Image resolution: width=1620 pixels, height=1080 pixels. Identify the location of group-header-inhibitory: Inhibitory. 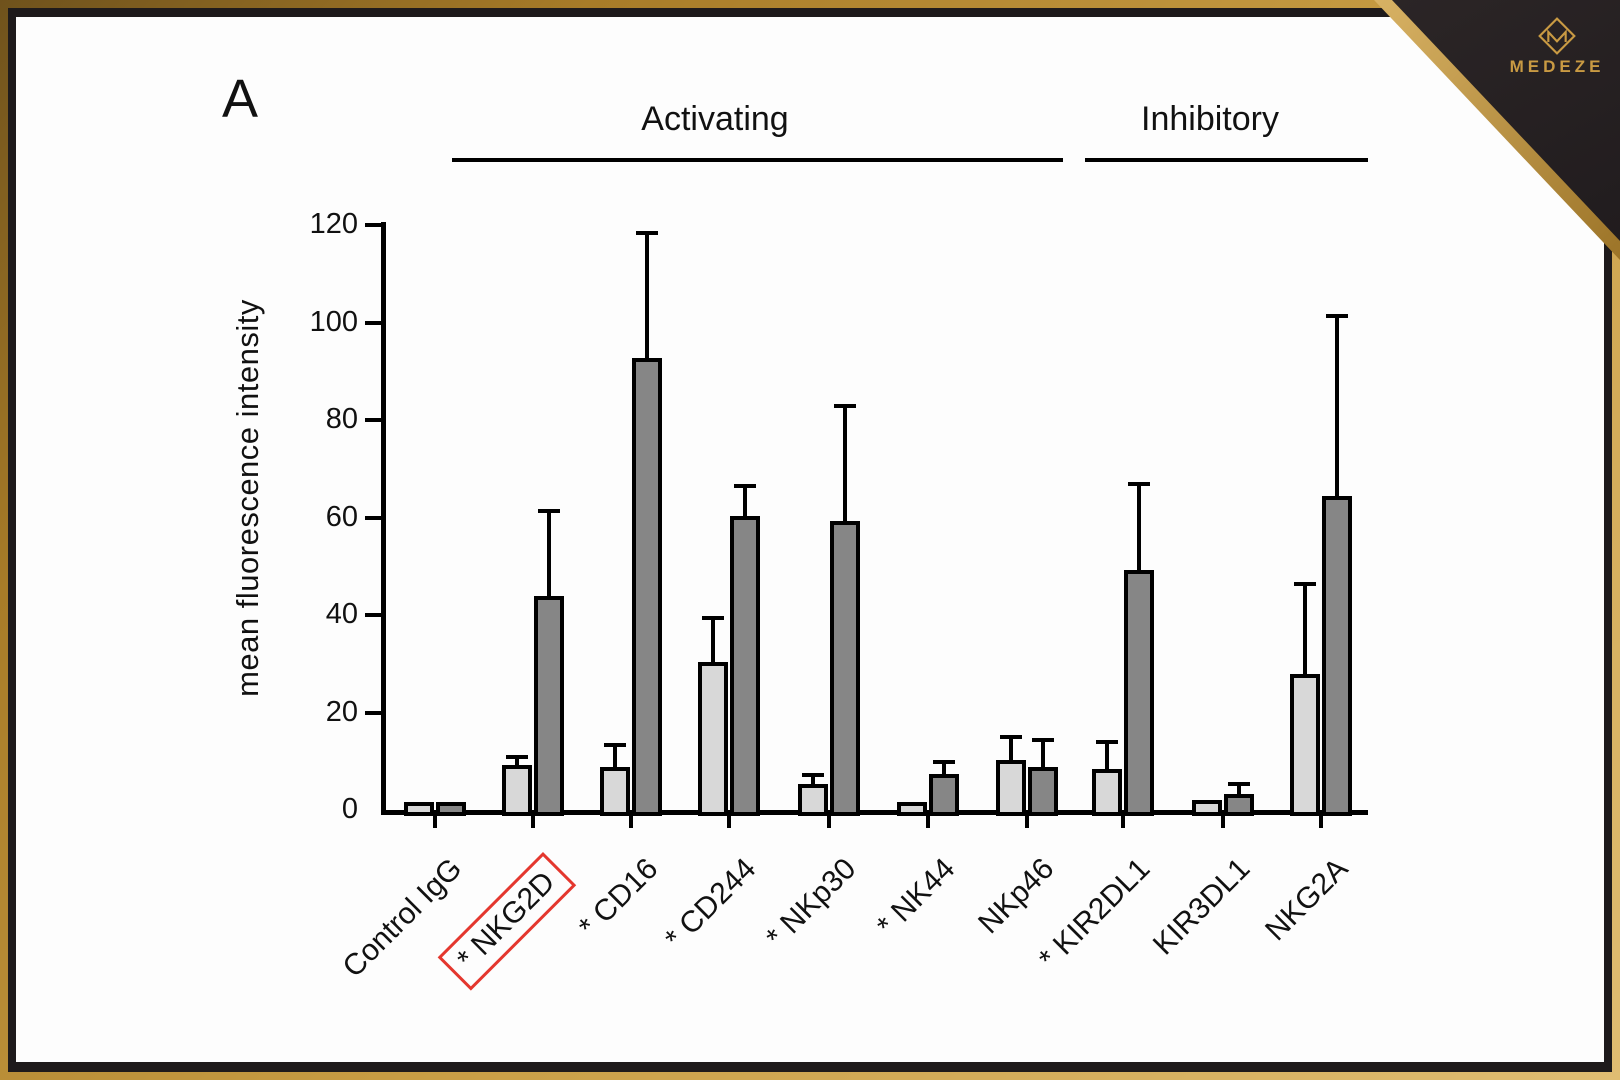
(1210, 119).